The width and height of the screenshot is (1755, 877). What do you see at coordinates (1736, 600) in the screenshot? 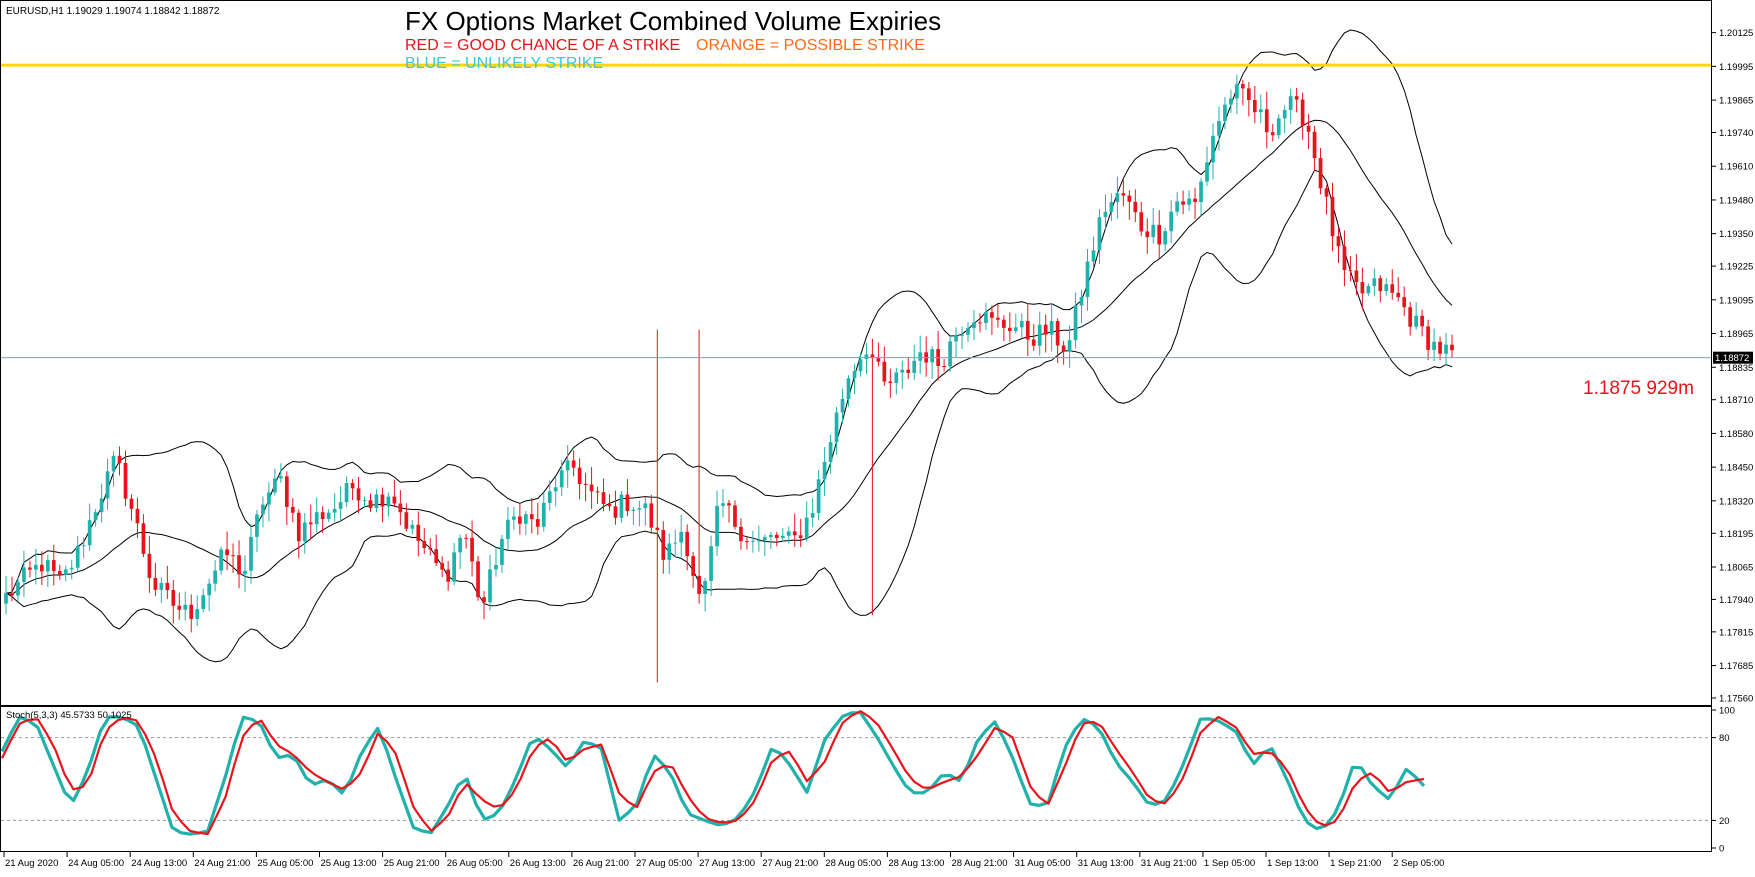
I see `price-tick-label: 1.17940` at bounding box center [1736, 600].